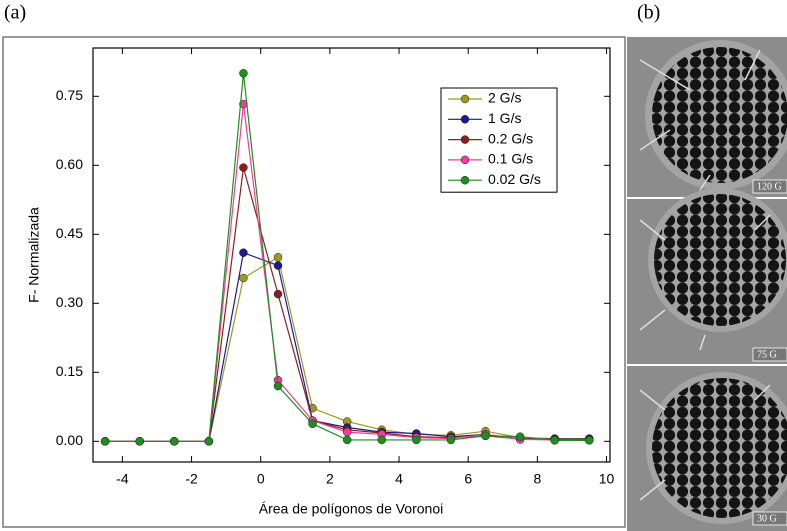 This screenshot has height=531, width=787. I want to click on x-tick-label: 0, so click(261, 479).